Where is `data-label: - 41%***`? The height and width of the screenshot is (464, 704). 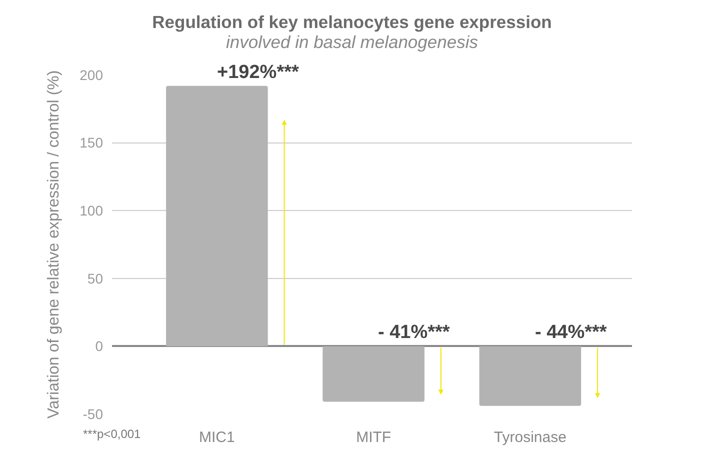 data-label: - 41%*** is located at coordinates (414, 332).